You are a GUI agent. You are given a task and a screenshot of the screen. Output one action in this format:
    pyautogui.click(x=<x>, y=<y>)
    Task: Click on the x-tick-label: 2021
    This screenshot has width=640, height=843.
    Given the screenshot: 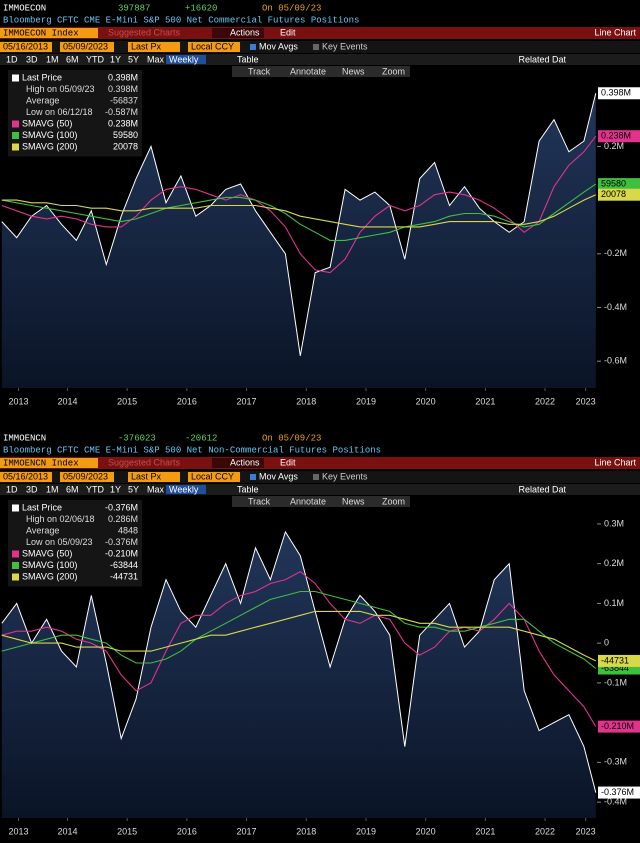 What is the action you would take?
    pyautogui.click(x=485, y=831)
    